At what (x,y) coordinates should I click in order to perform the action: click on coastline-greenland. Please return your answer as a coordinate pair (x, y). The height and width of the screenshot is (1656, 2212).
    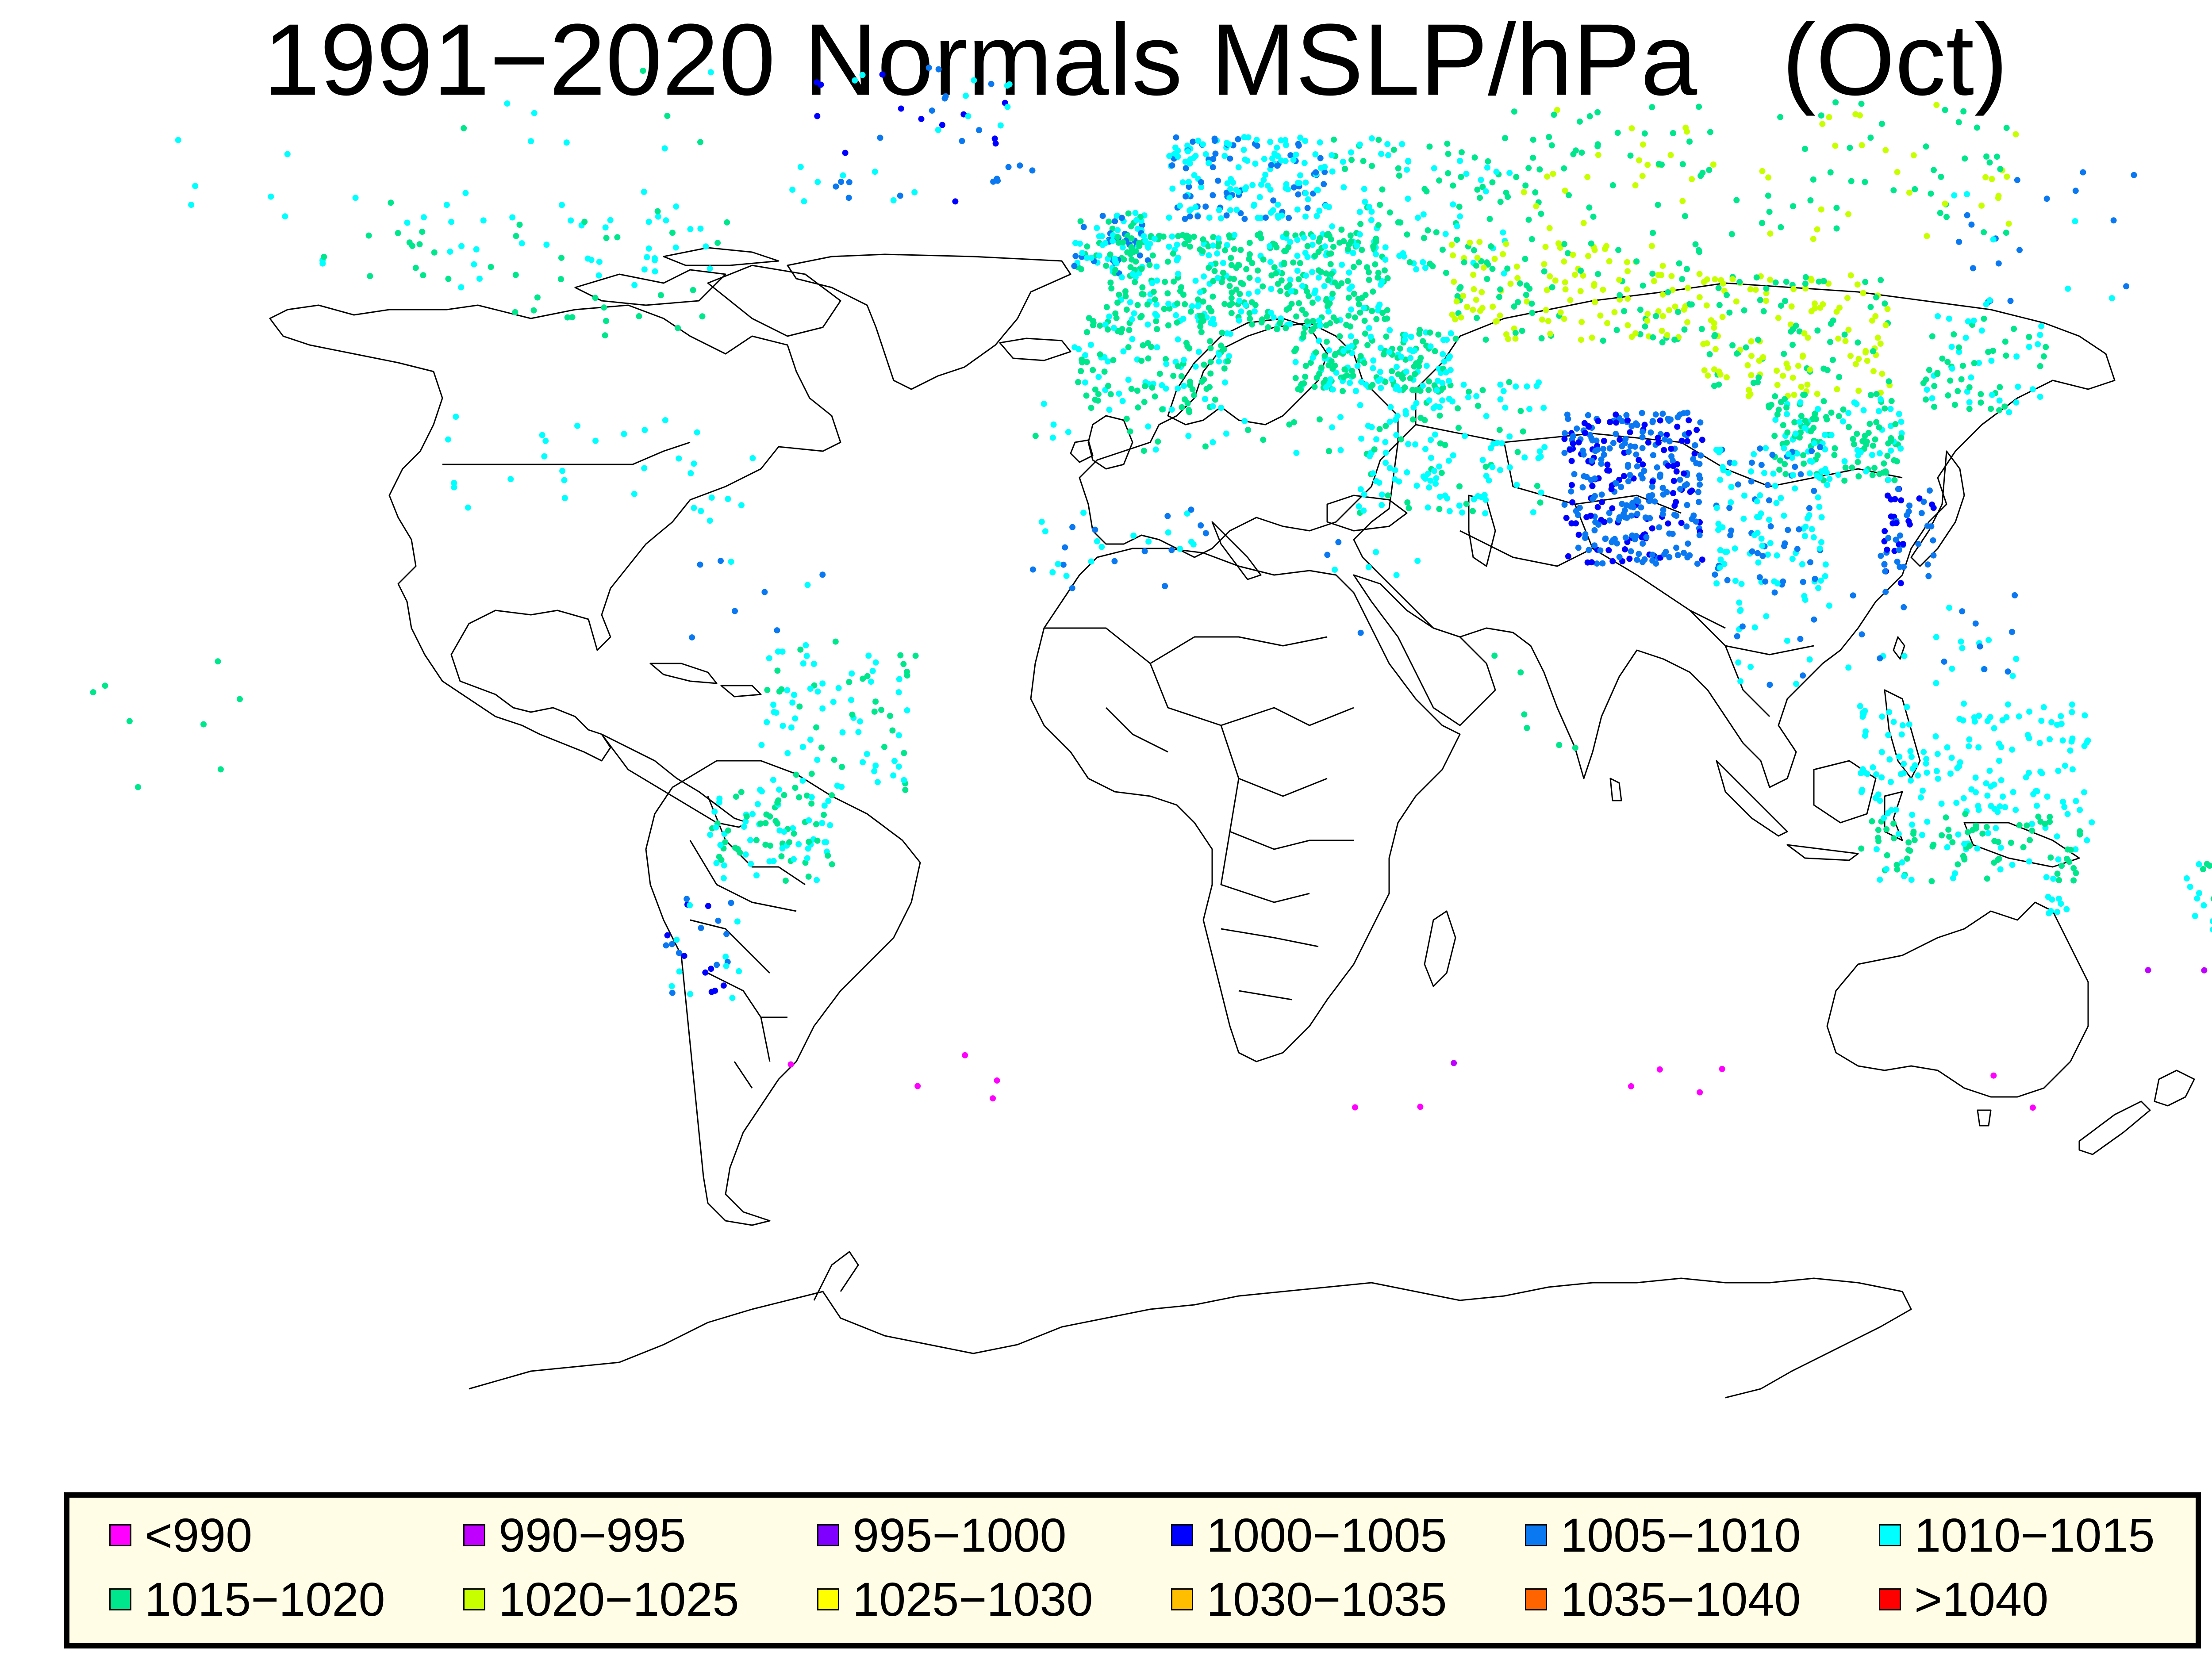
    Looking at the image, I should click on (929, 321).